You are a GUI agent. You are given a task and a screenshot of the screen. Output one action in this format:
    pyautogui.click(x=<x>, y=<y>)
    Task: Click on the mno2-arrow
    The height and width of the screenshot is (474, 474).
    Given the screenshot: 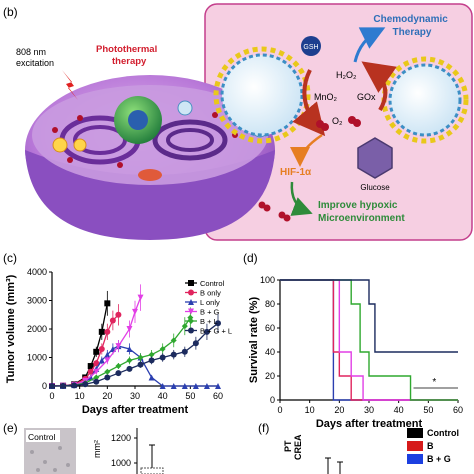 What is the action you would take?
    pyautogui.click(x=309, y=103)
    